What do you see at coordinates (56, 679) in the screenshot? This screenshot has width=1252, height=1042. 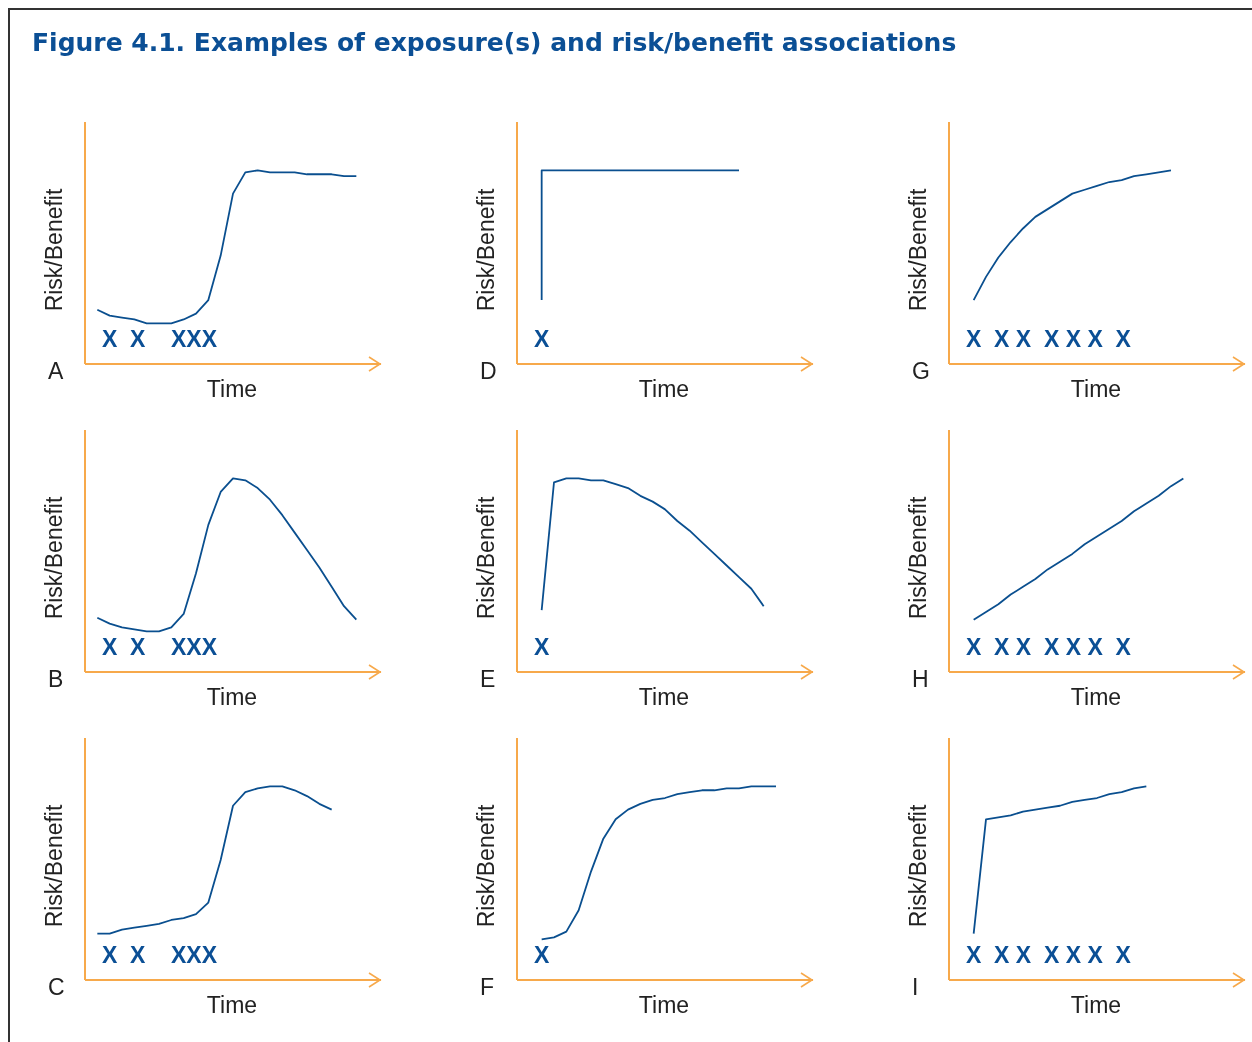 I see `text: B` at bounding box center [56, 679].